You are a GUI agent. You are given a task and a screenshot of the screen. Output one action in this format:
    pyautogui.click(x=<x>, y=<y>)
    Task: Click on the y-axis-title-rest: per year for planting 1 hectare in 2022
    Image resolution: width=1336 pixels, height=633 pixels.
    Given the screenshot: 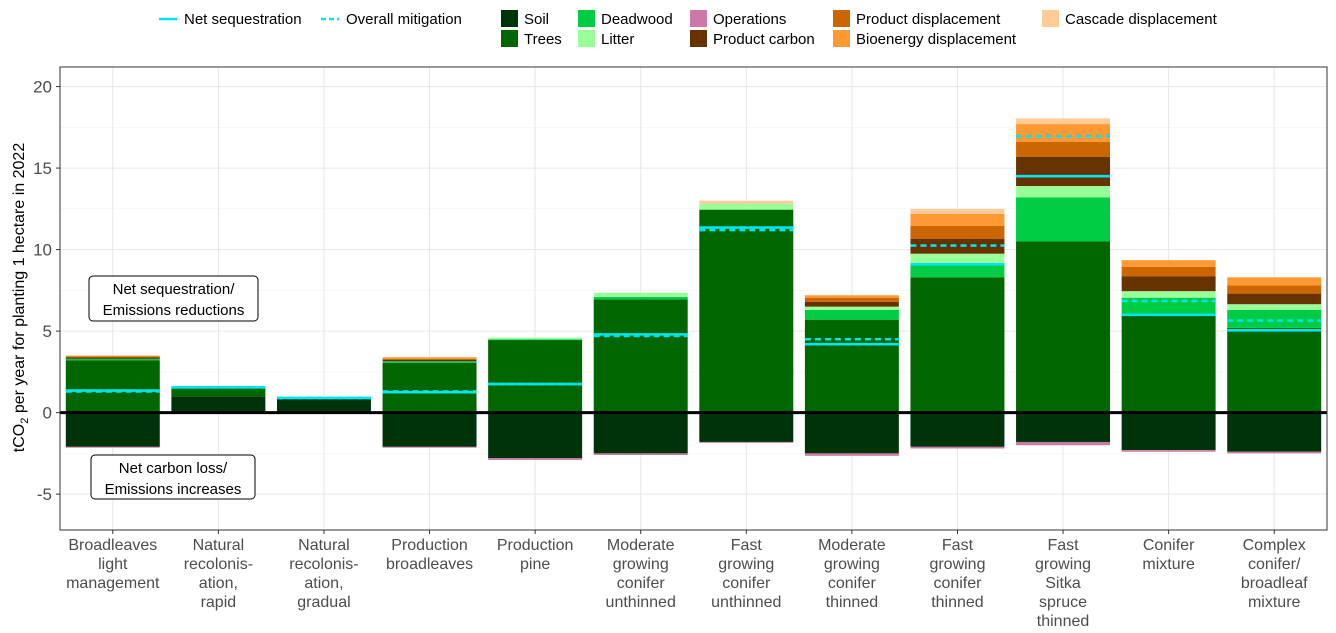 What is the action you would take?
    pyautogui.click(x=19, y=280)
    